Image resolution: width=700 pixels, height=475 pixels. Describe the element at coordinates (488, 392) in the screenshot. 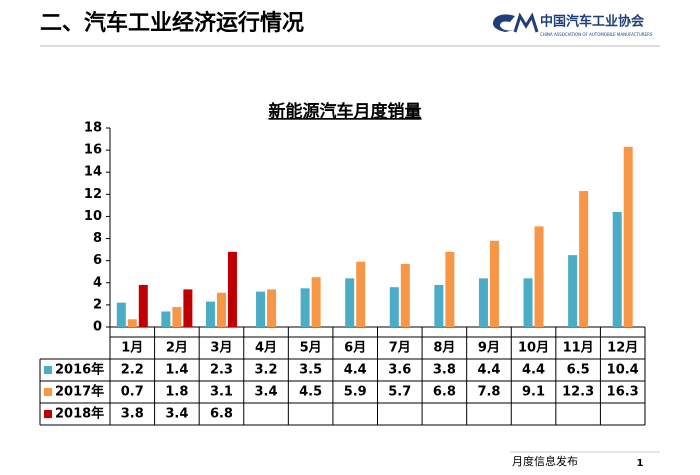

I see `table-value: 7.8` at that location.